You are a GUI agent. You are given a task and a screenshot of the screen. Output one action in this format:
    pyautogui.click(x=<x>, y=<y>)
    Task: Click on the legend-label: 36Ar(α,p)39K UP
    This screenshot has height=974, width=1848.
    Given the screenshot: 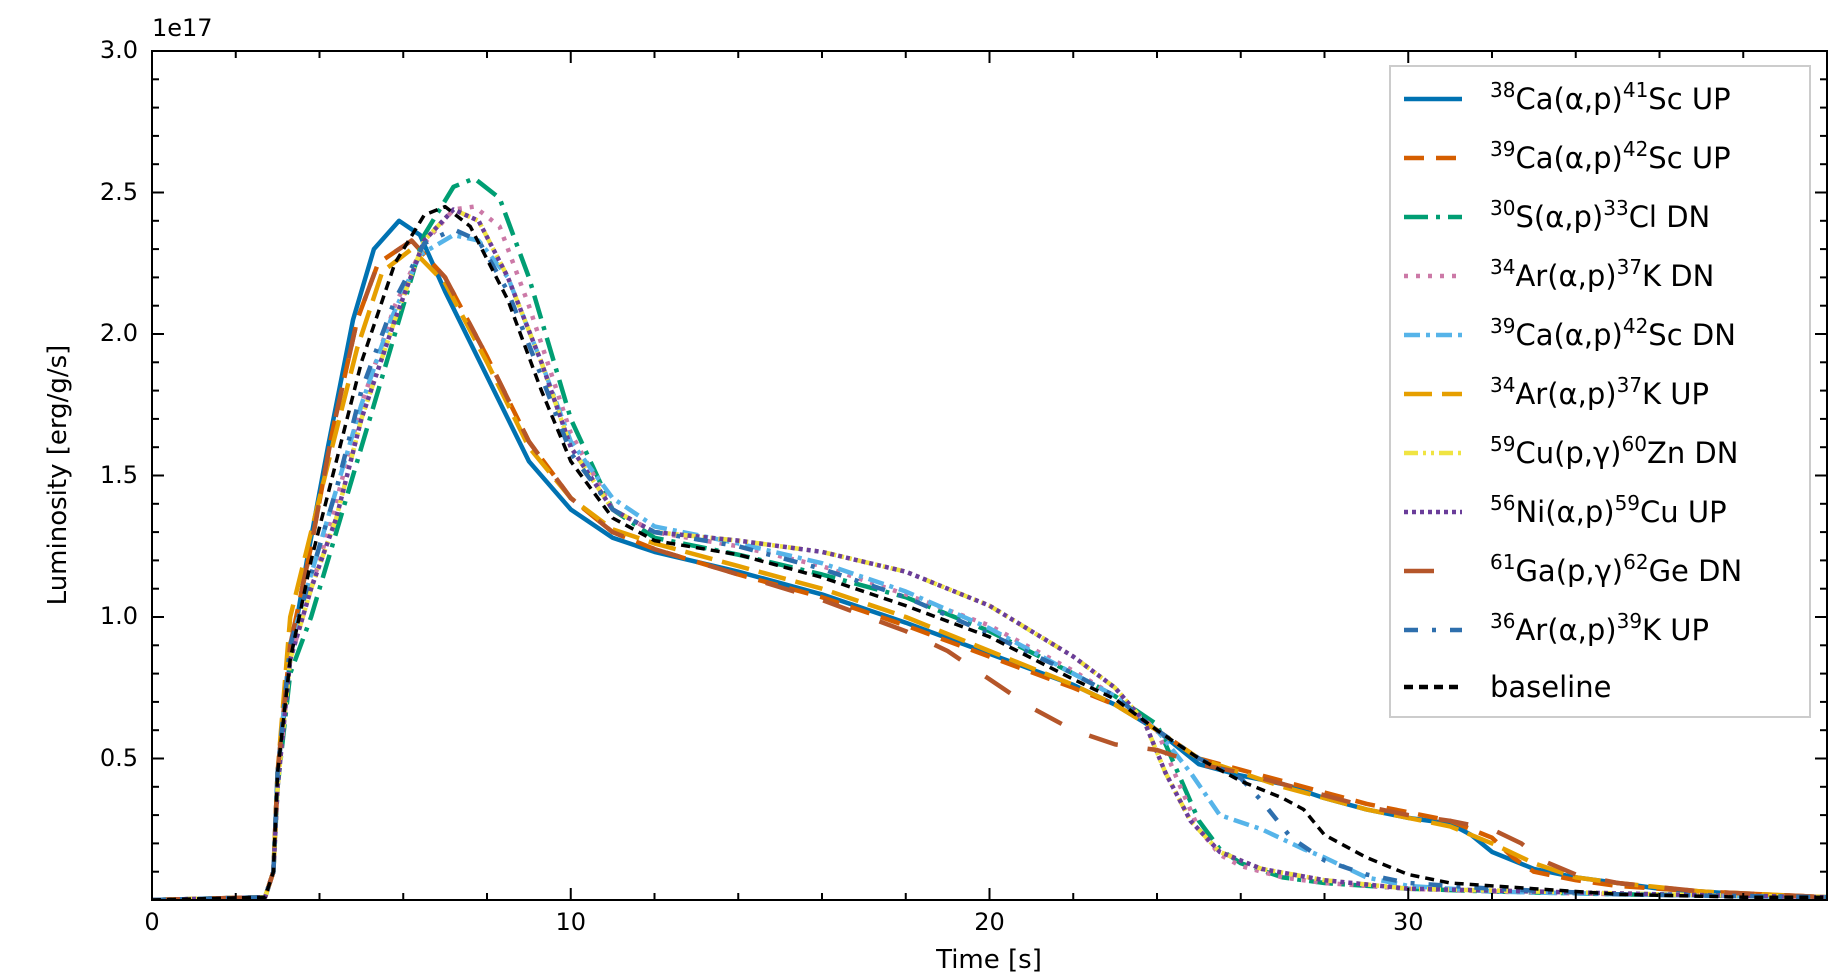 What is the action you would take?
    pyautogui.click(x=1599, y=628)
    